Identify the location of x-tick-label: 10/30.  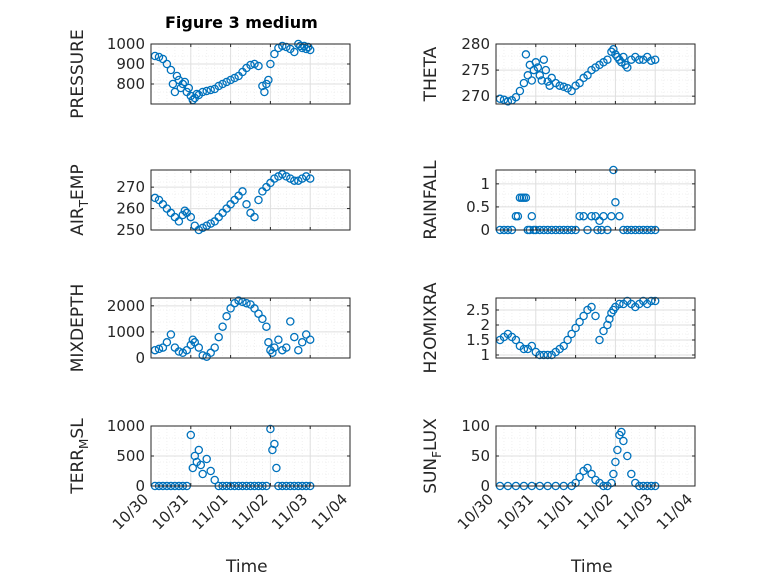
(130, 511).